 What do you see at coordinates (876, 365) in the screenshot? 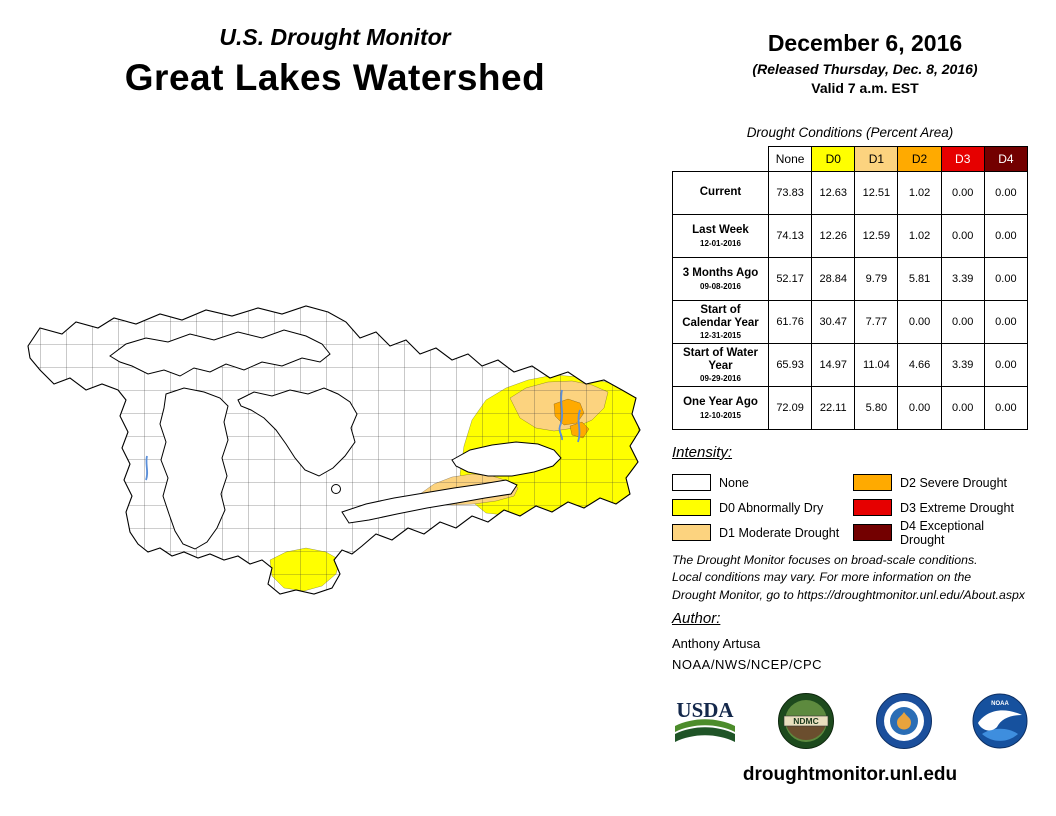
I see `cell-value: 11.04` at bounding box center [876, 365].